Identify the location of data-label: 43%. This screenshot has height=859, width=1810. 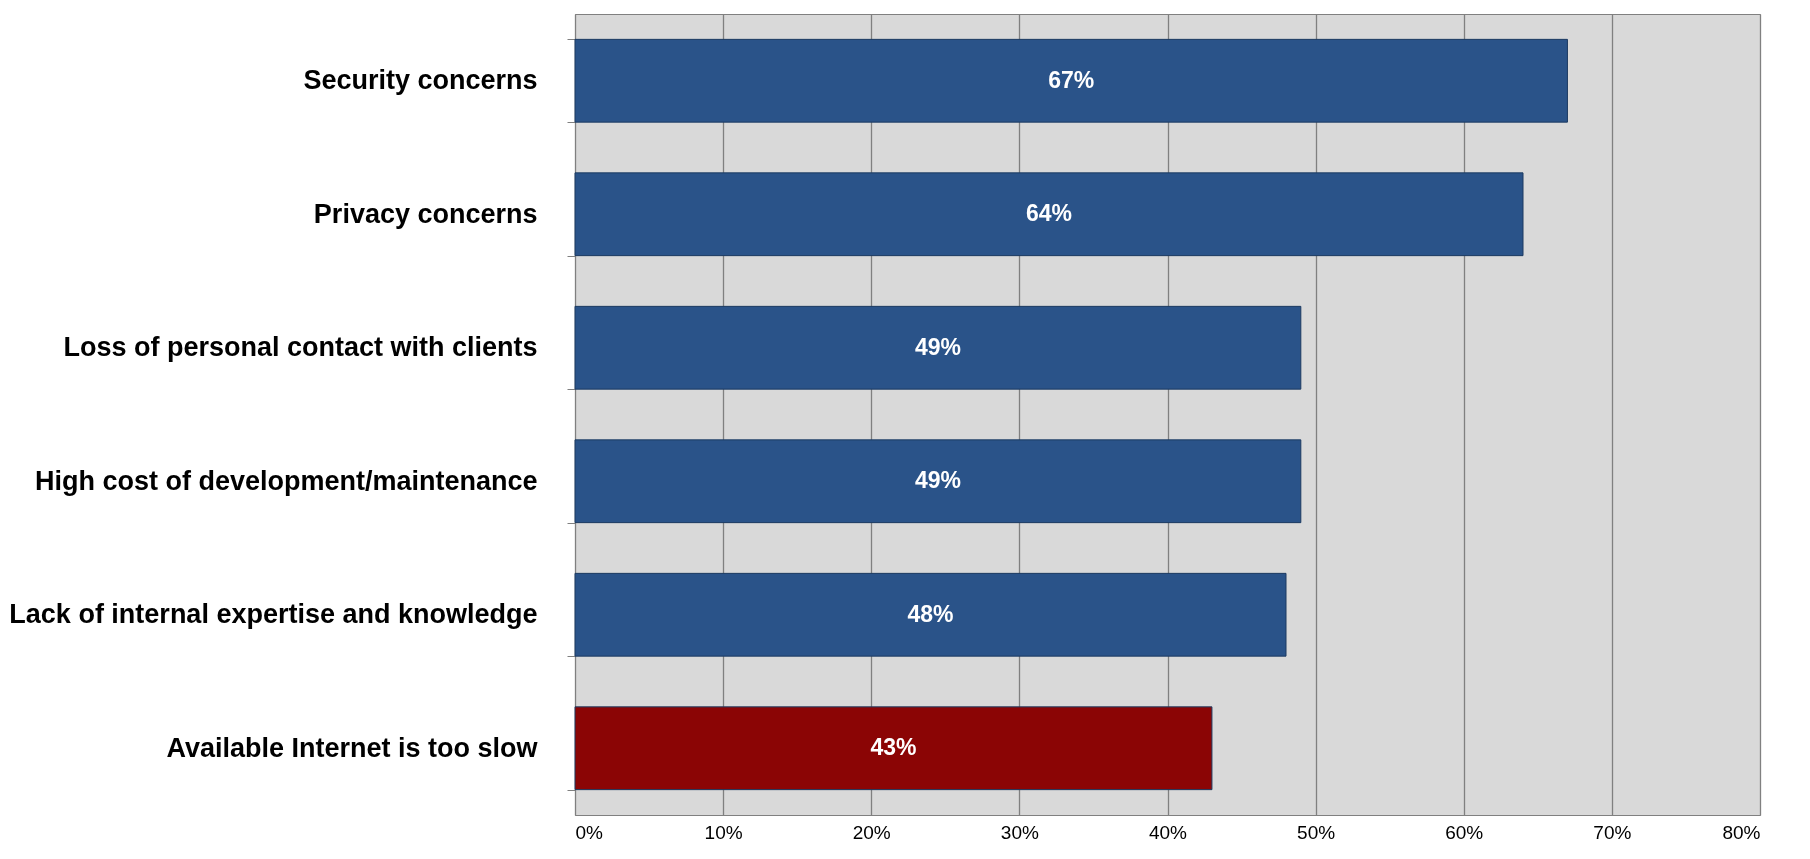
(893, 747).